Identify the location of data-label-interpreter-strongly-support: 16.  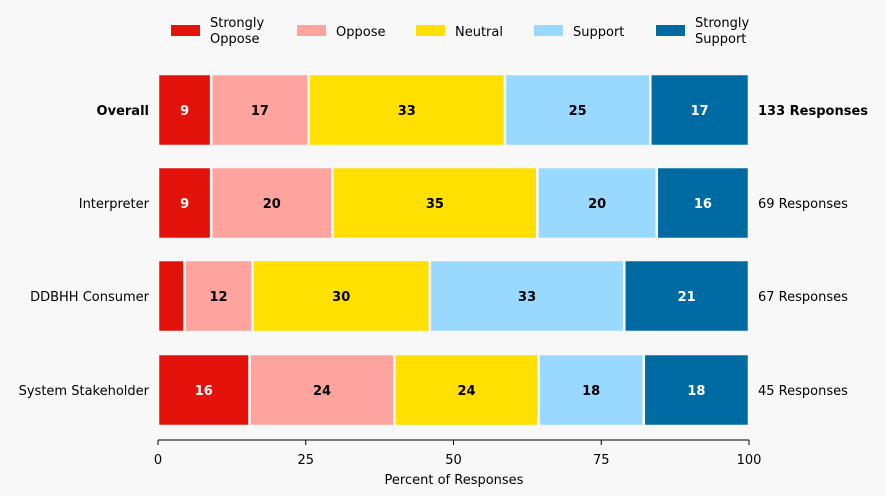
(703, 204).